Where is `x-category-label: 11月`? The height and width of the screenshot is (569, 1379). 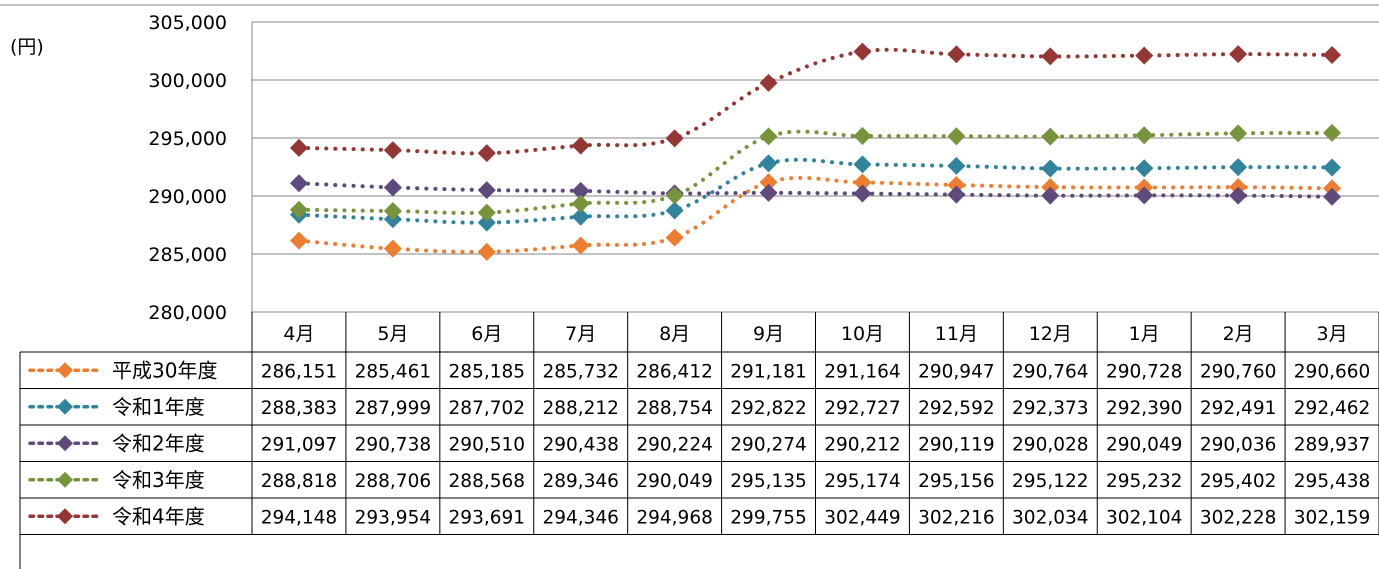 x-category-label: 11月 is located at coordinates (956, 334).